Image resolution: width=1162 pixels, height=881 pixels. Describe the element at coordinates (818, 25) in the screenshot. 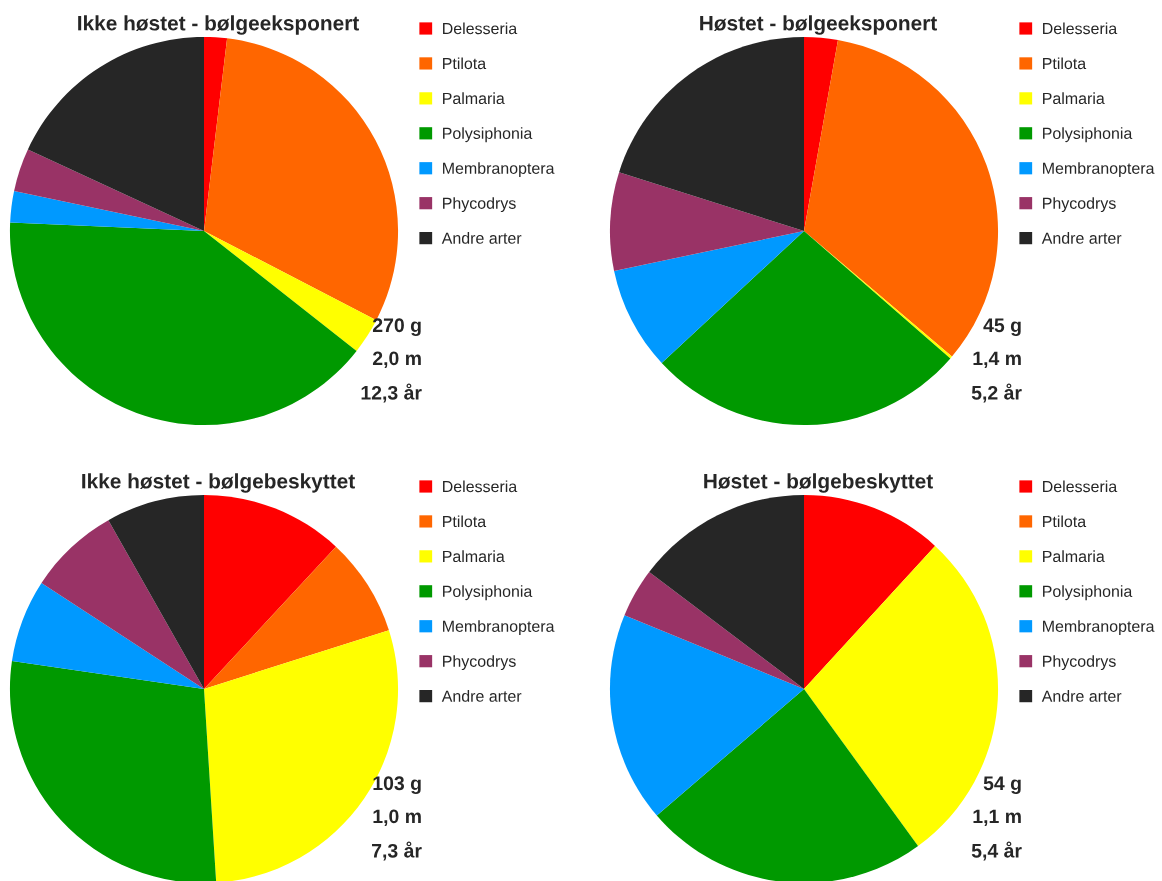

I see `chart-title: Høstet - bølgeeksponert` at that location.